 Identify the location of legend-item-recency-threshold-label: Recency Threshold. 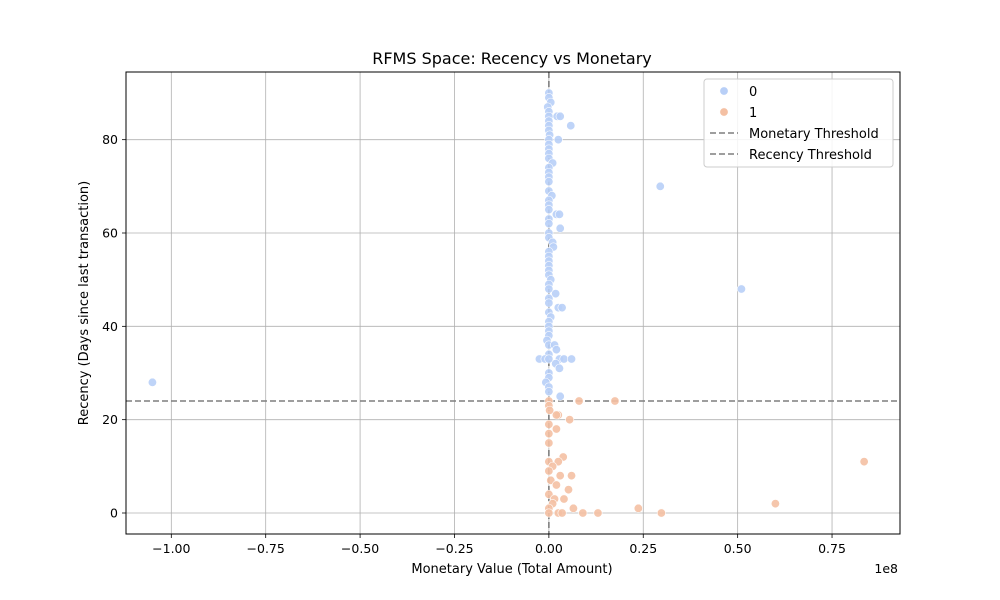
(810, 155).